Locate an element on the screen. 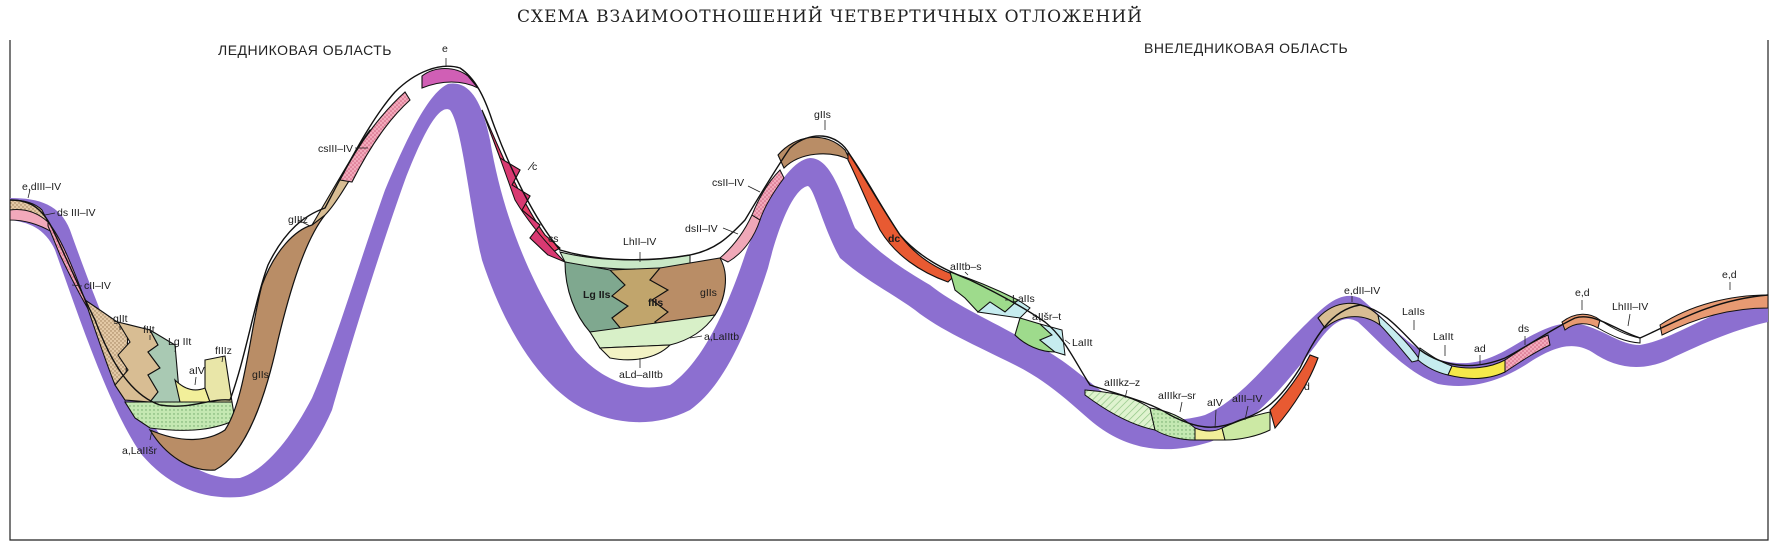 This screenshot has height=548, width=1777. label-e-peak: e is located at coordinates (445, 49).